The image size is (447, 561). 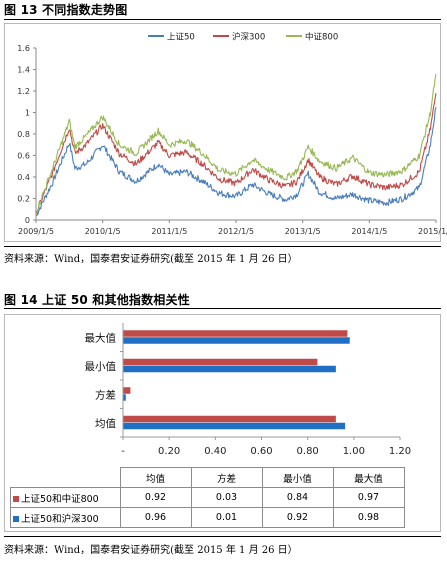 I want to click on table-cell: 0.97, so click(x=368, y=497).